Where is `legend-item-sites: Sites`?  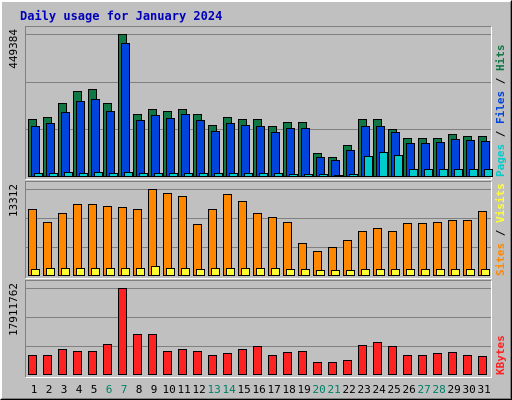
legend-item-sites: Sites is located at coordinates (500, 259).